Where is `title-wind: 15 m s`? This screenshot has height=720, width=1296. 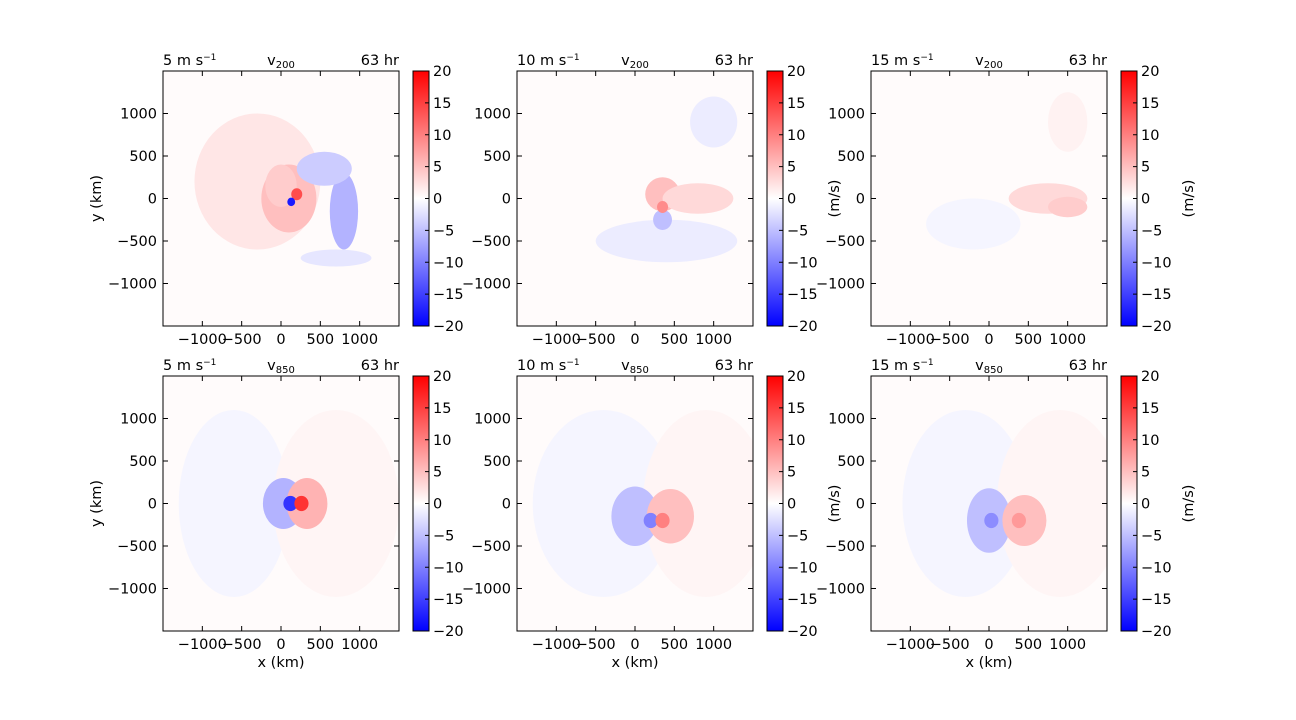 title-wind: 15 m s is located at coordinates (895, 61).